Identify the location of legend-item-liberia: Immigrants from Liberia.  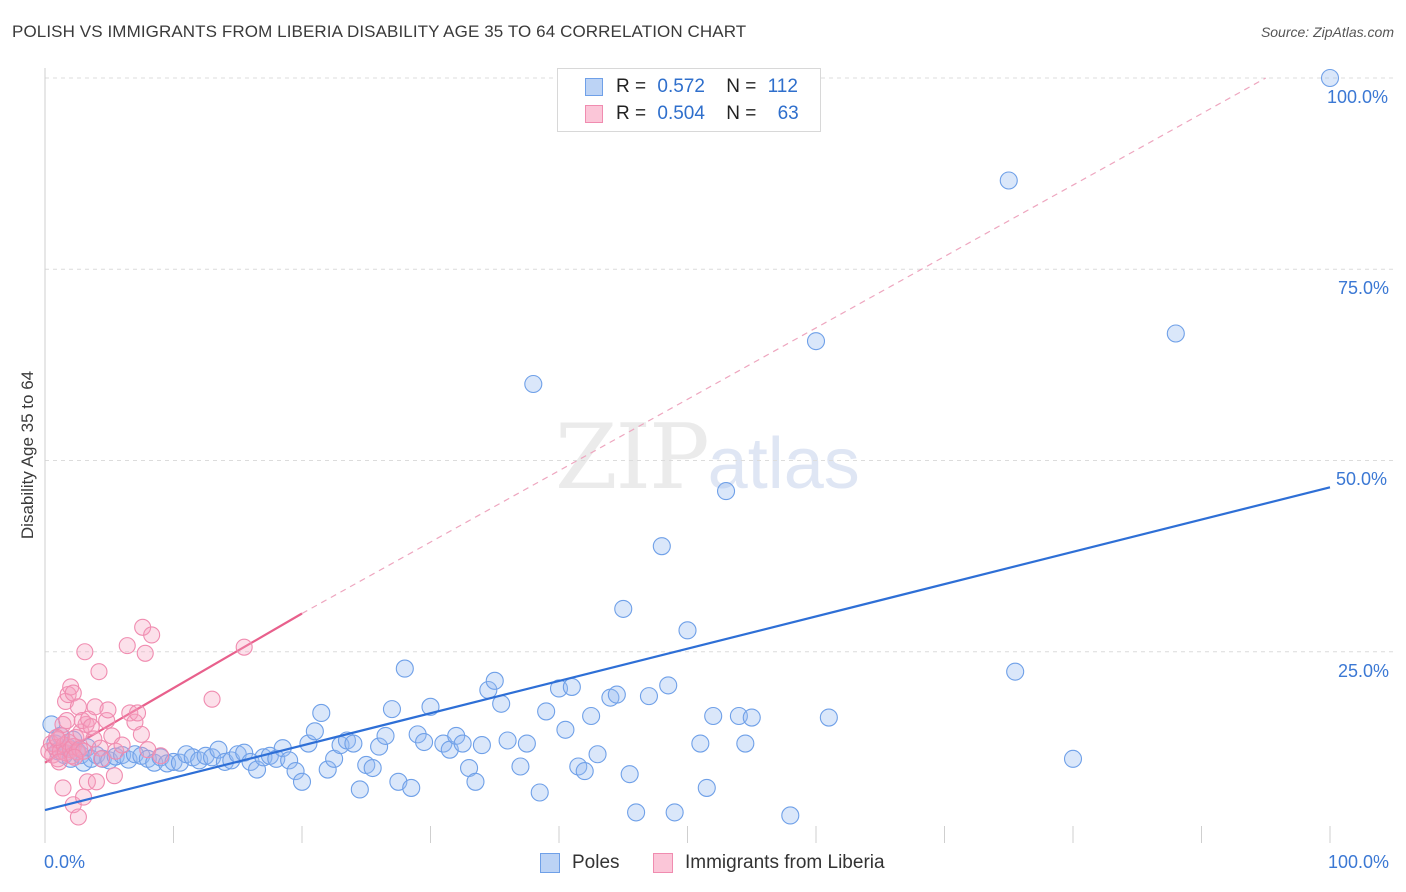
(769, 863).